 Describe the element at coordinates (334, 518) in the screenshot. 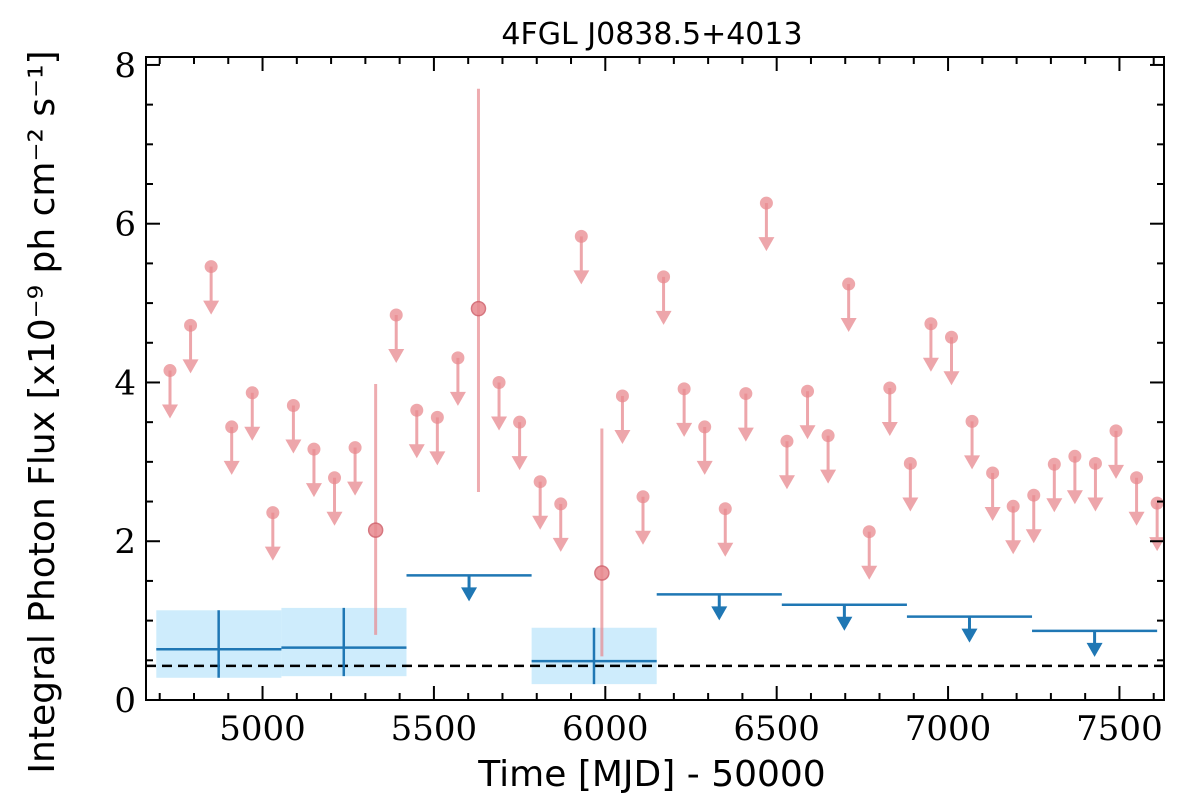

I see `short-bin-ul-arrow-8-head` at that location.